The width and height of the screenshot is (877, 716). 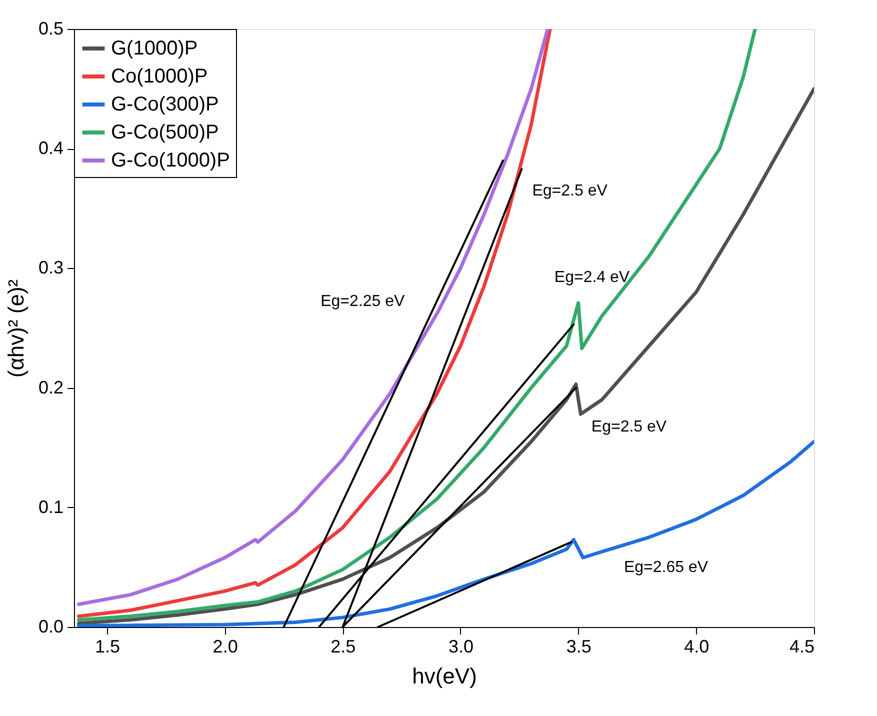 I want to click on y-tick-label: 0.4, so click(x=51, y=148).